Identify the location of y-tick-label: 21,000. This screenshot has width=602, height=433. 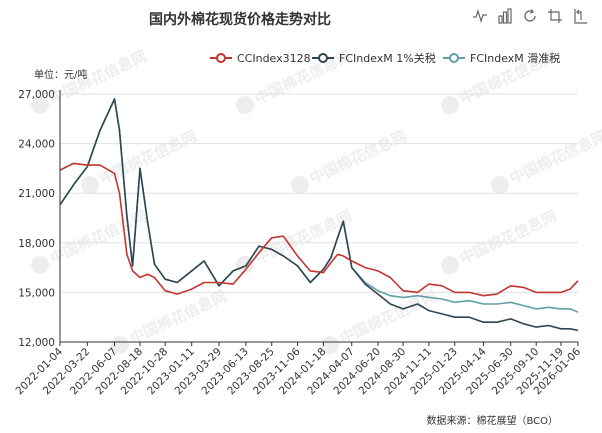
(36, 194).